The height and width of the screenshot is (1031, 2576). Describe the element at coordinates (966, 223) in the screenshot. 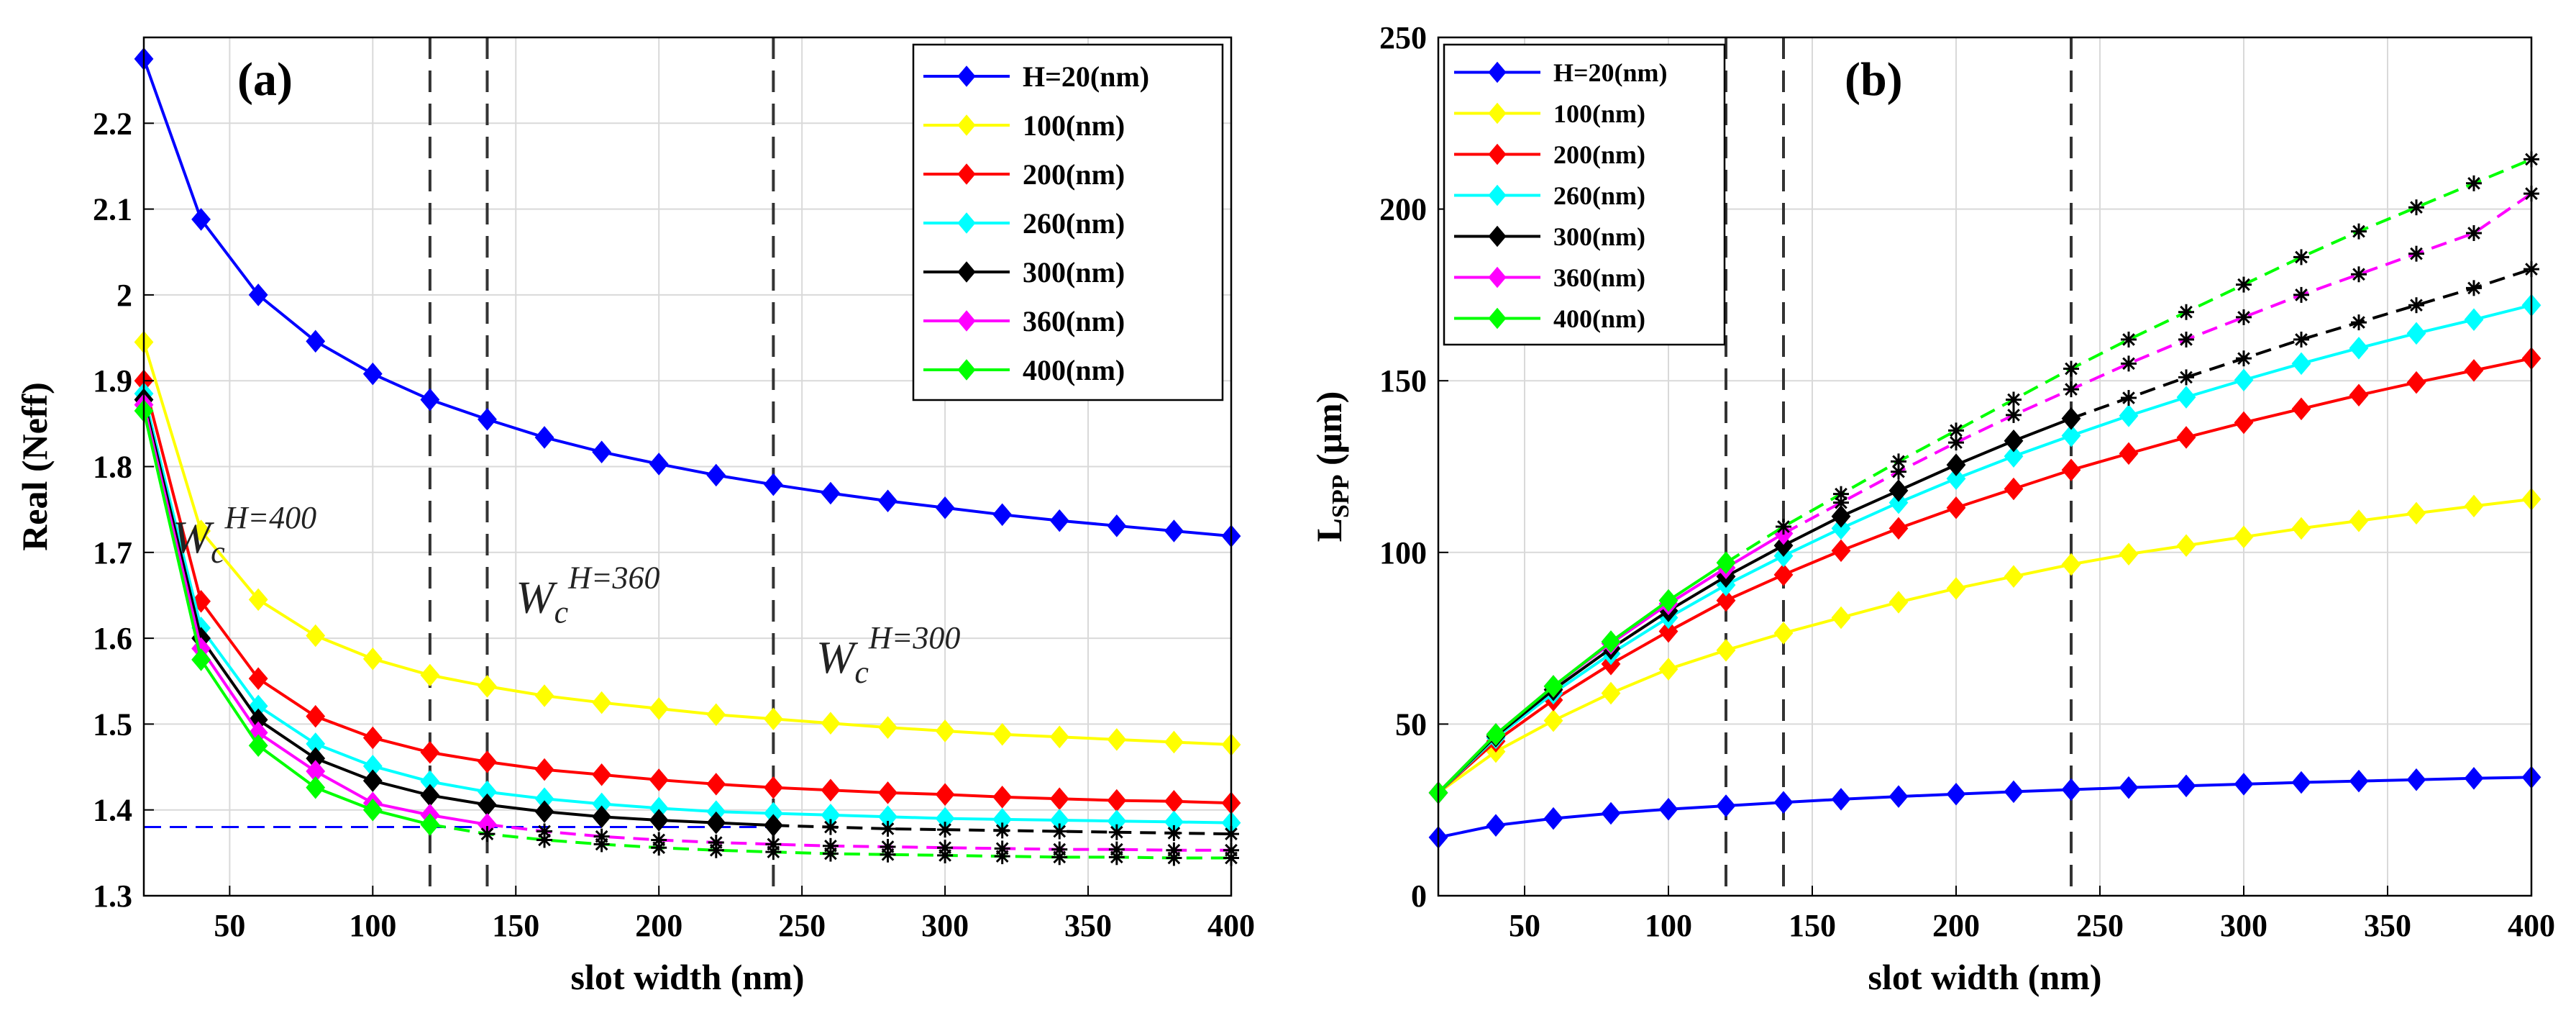

I see `panel-a-legend-marker-H260` at that location.